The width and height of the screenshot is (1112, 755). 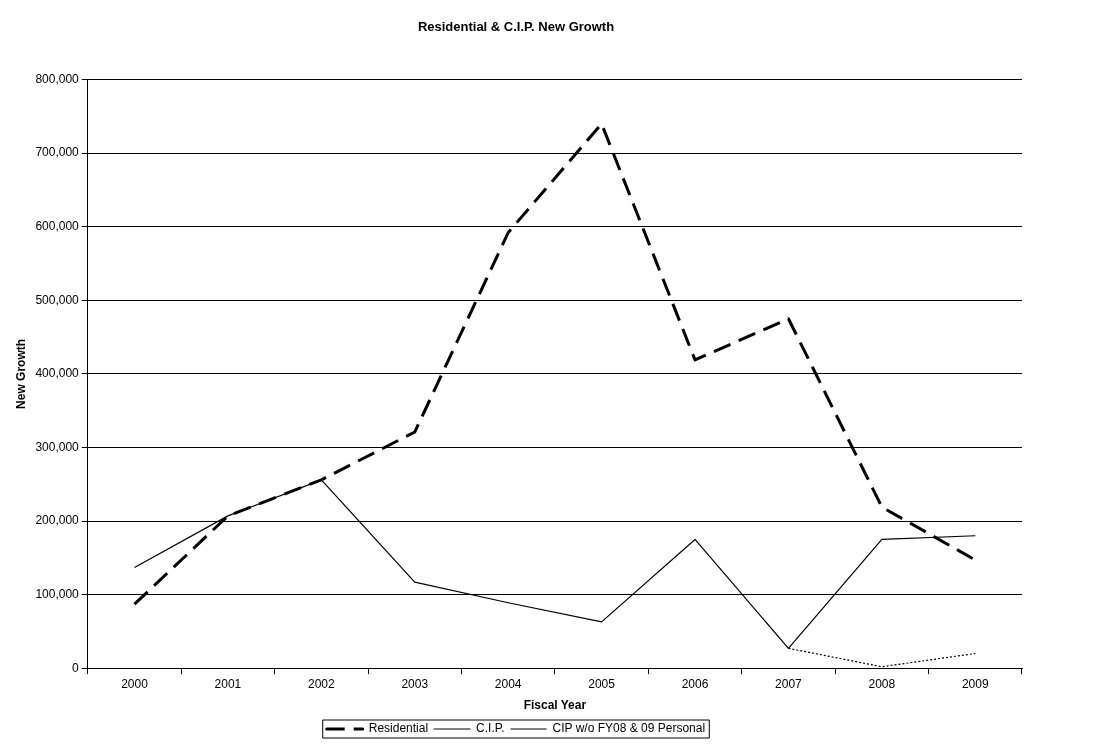 What do you see at coordinates (57, 593) in the screenshot?
I see `y-tick-label: 100,000` at bounding box center [57, 593].